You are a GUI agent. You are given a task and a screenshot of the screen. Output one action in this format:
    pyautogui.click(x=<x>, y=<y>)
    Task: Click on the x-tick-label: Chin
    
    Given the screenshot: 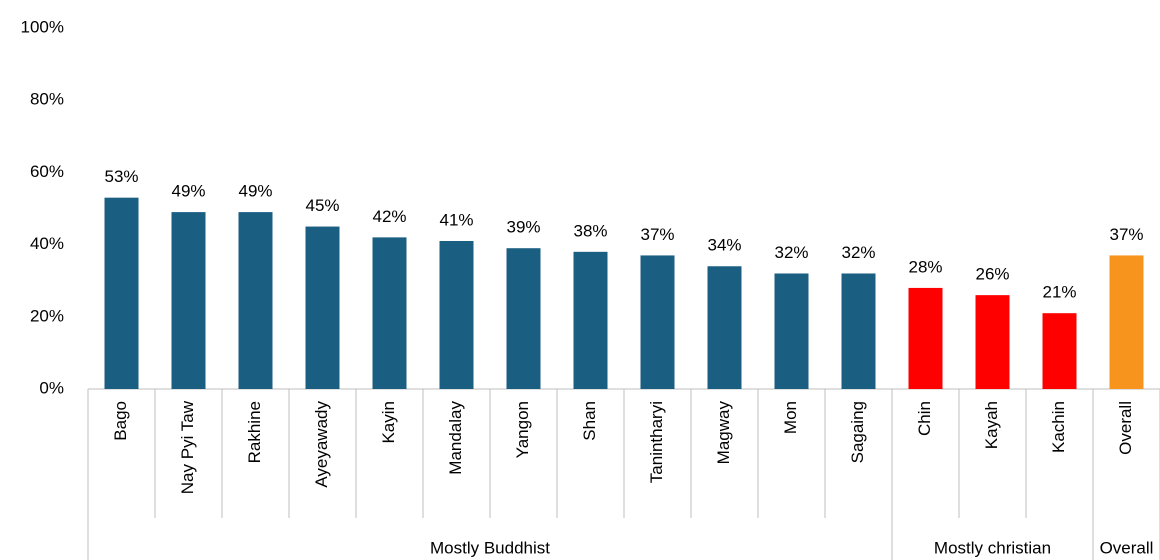 What is the action you would take?
    pyautogui.click(x=924, y=418)
    